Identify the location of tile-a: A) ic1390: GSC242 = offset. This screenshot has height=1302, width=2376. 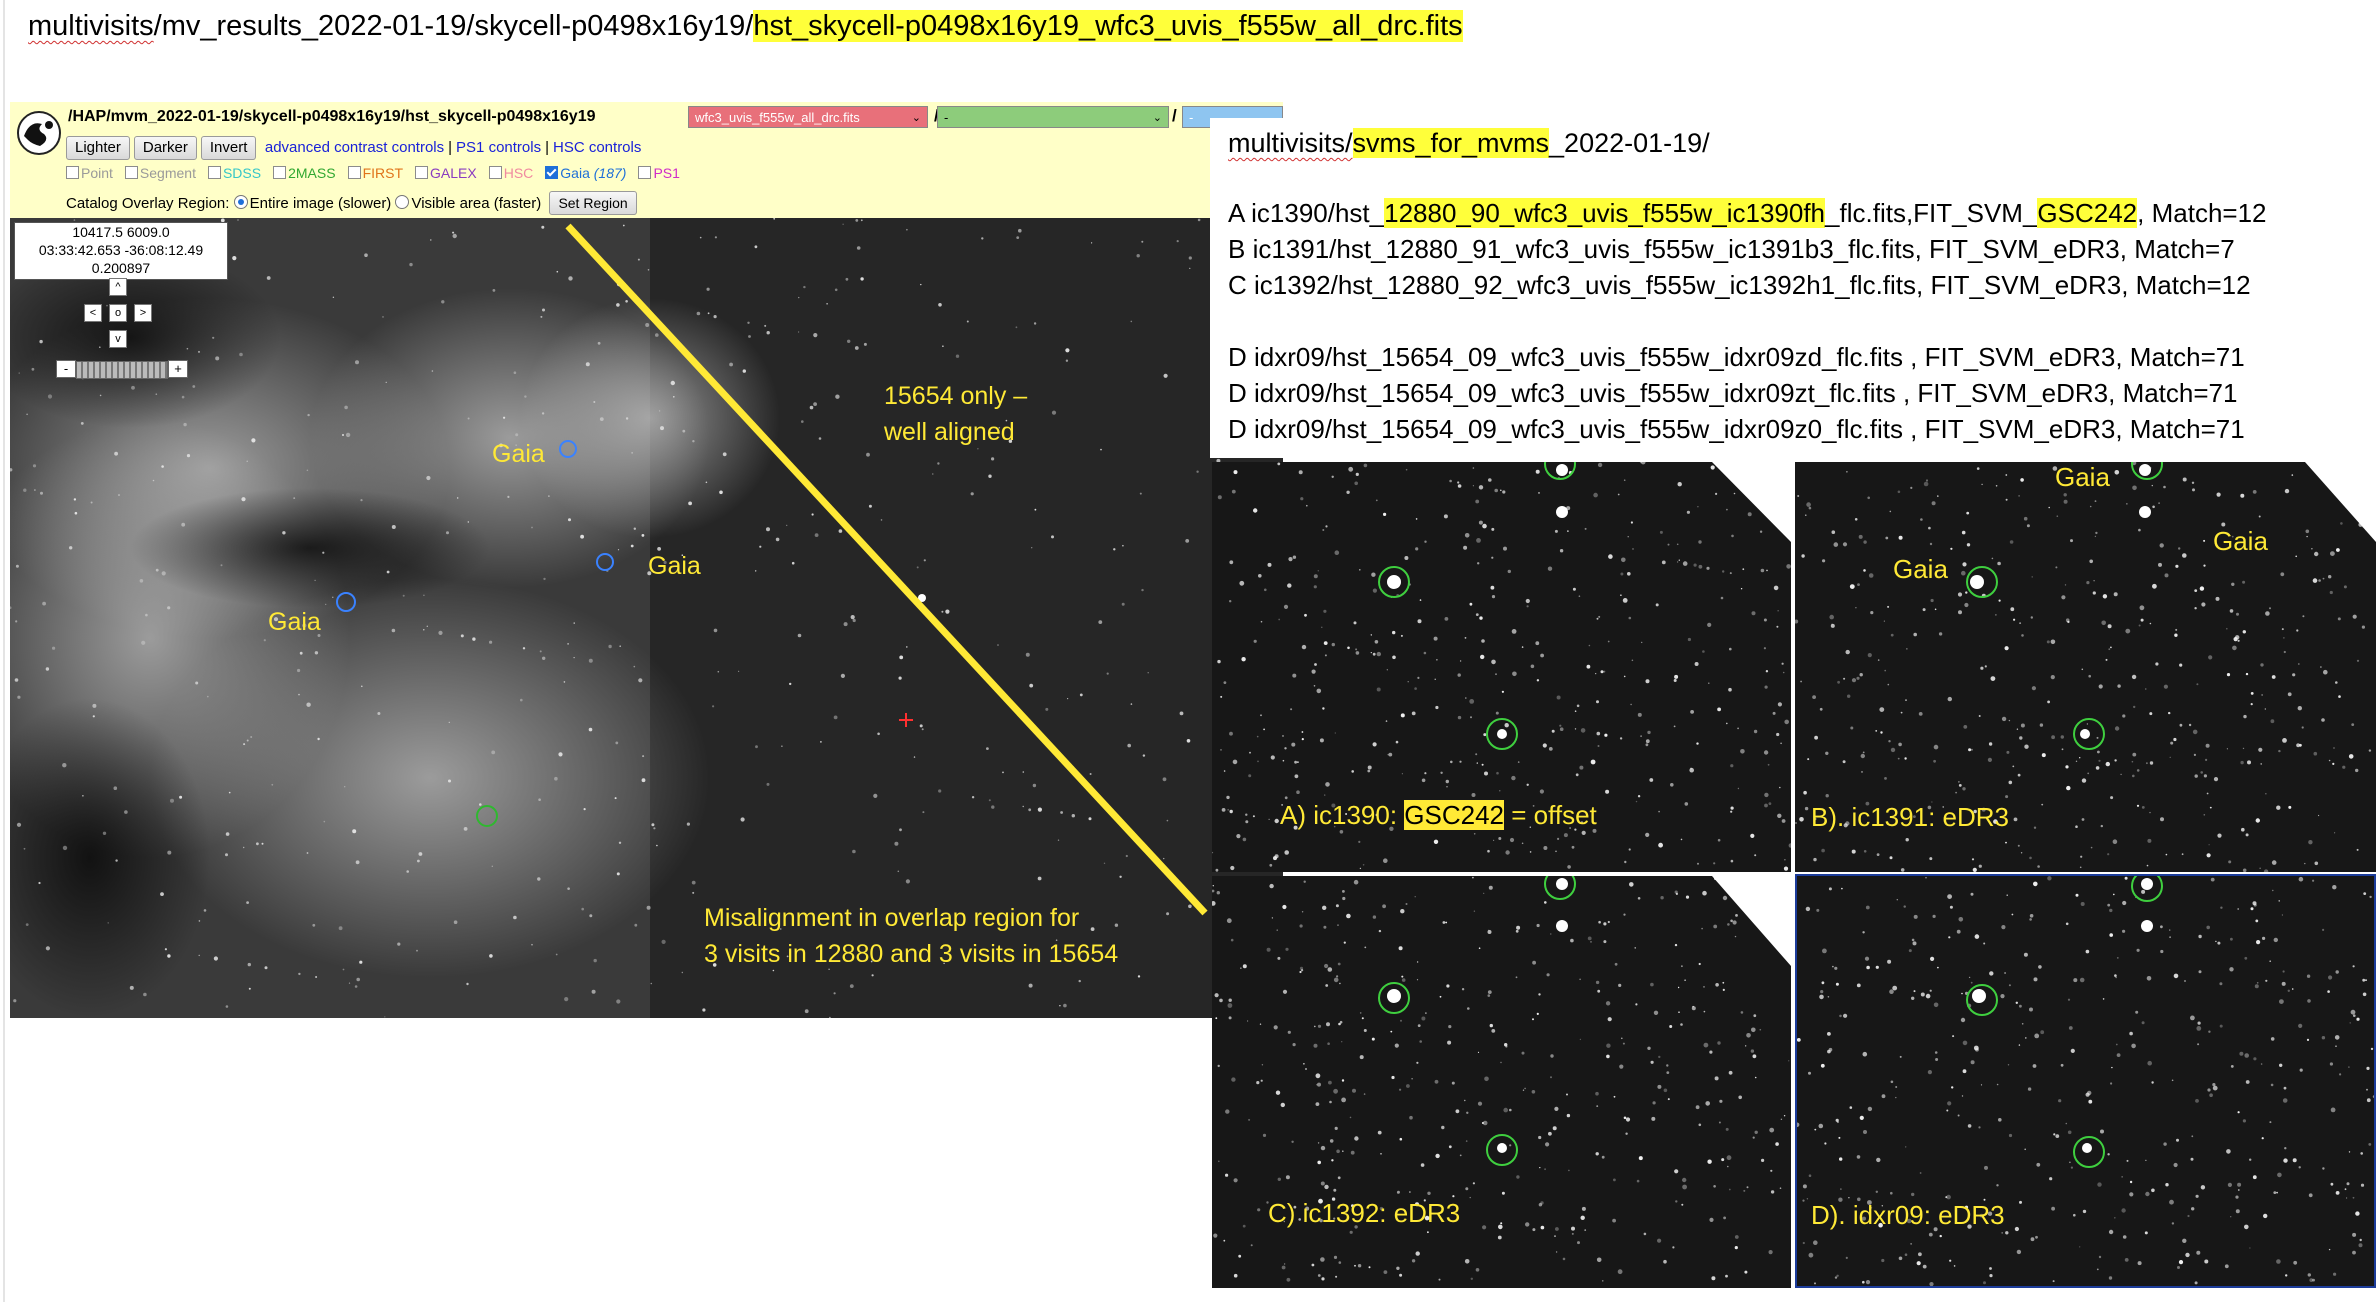
(1501, 667).